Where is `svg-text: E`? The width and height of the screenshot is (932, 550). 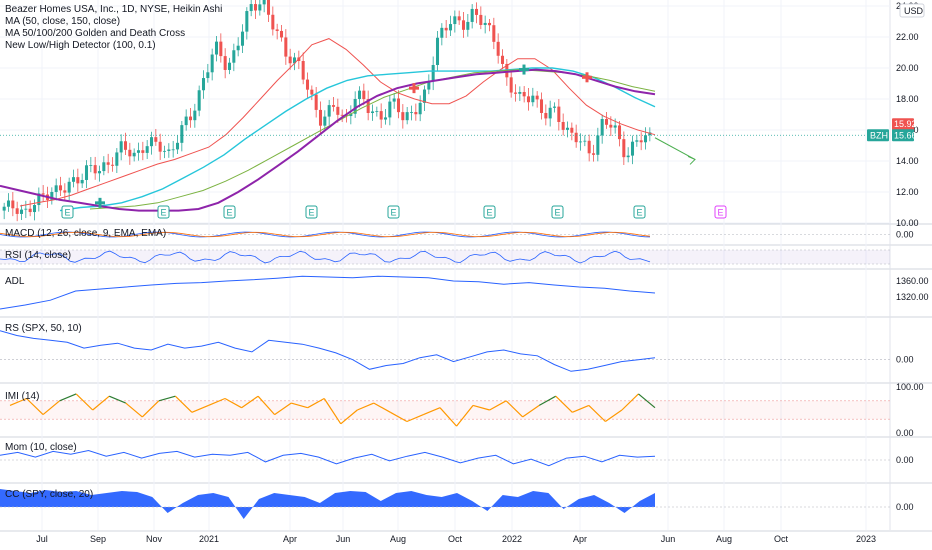 svg-text: E is located at coordinates (639, 213).